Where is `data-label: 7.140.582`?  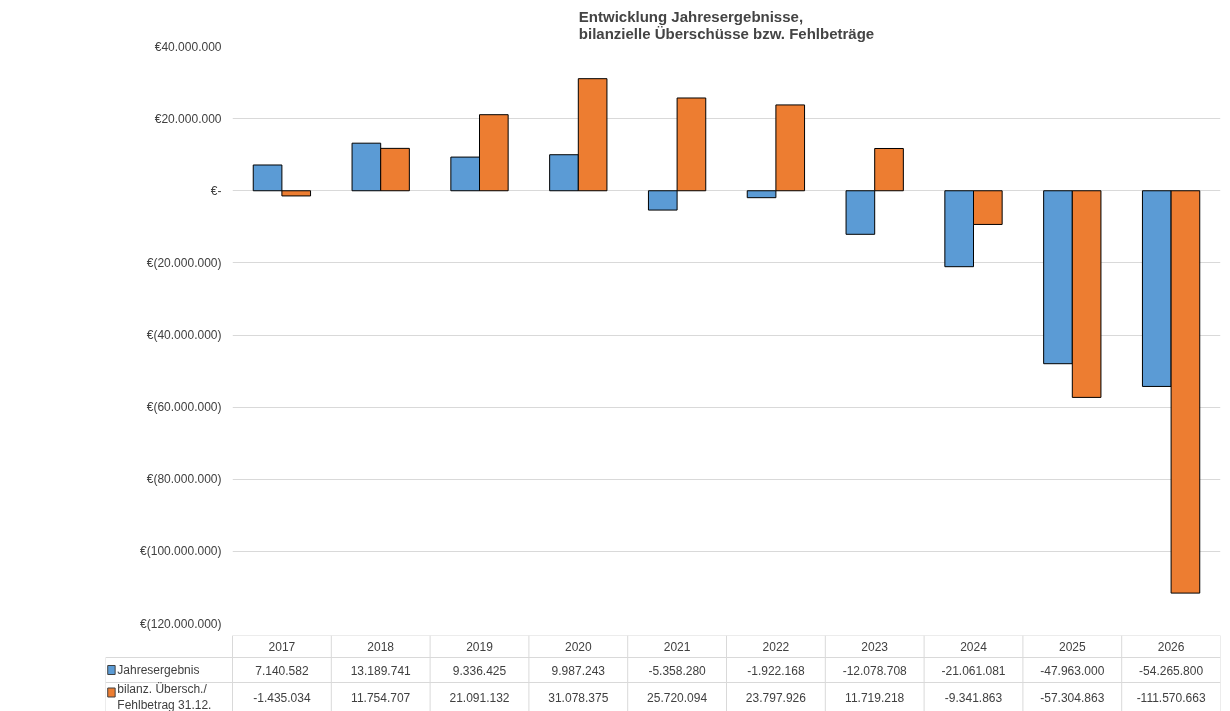 data-label: 7.140.582 is located at coordinates (282, 670).